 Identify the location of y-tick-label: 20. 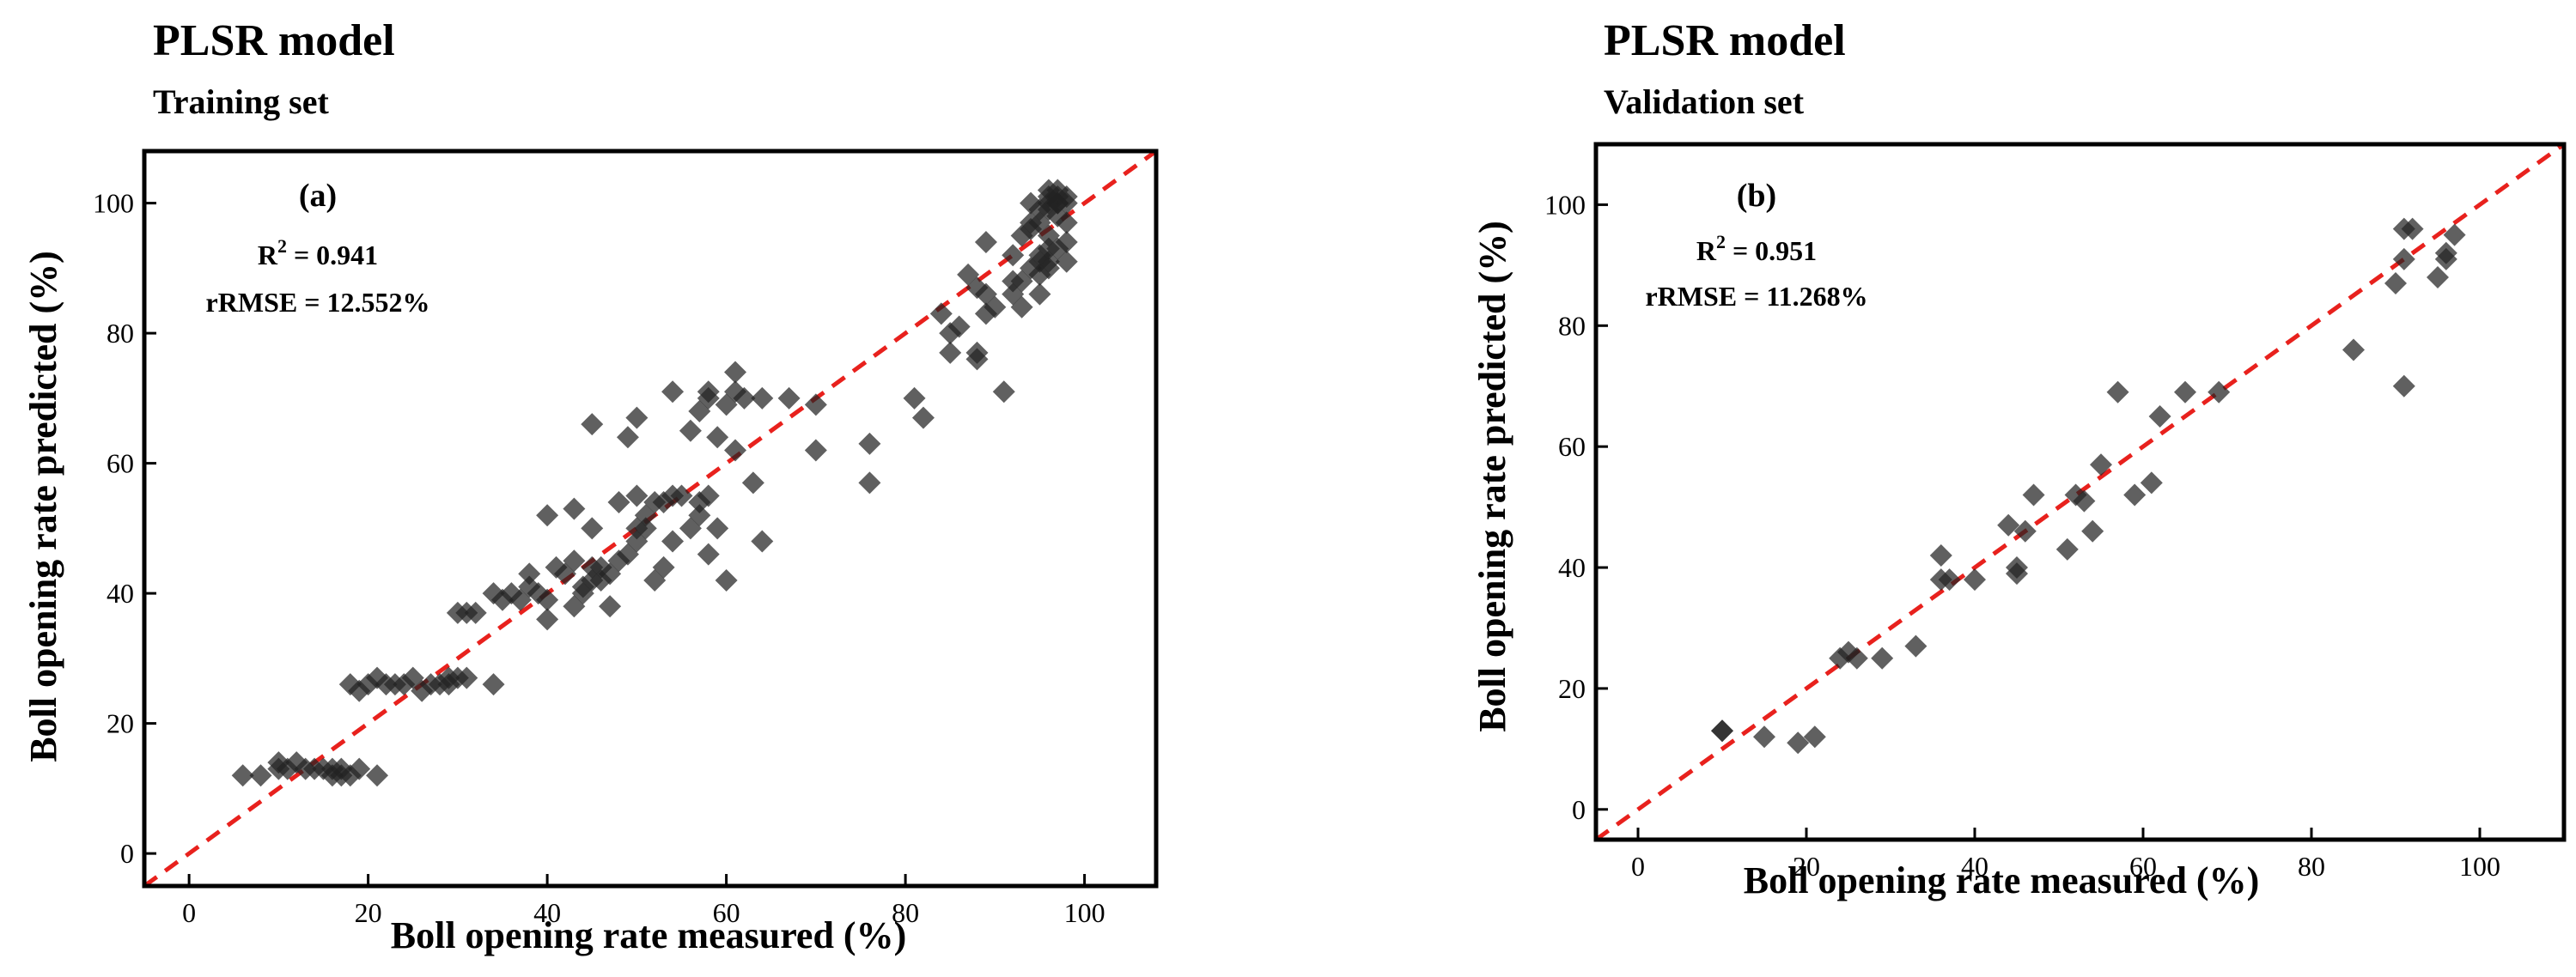
(121, 723).